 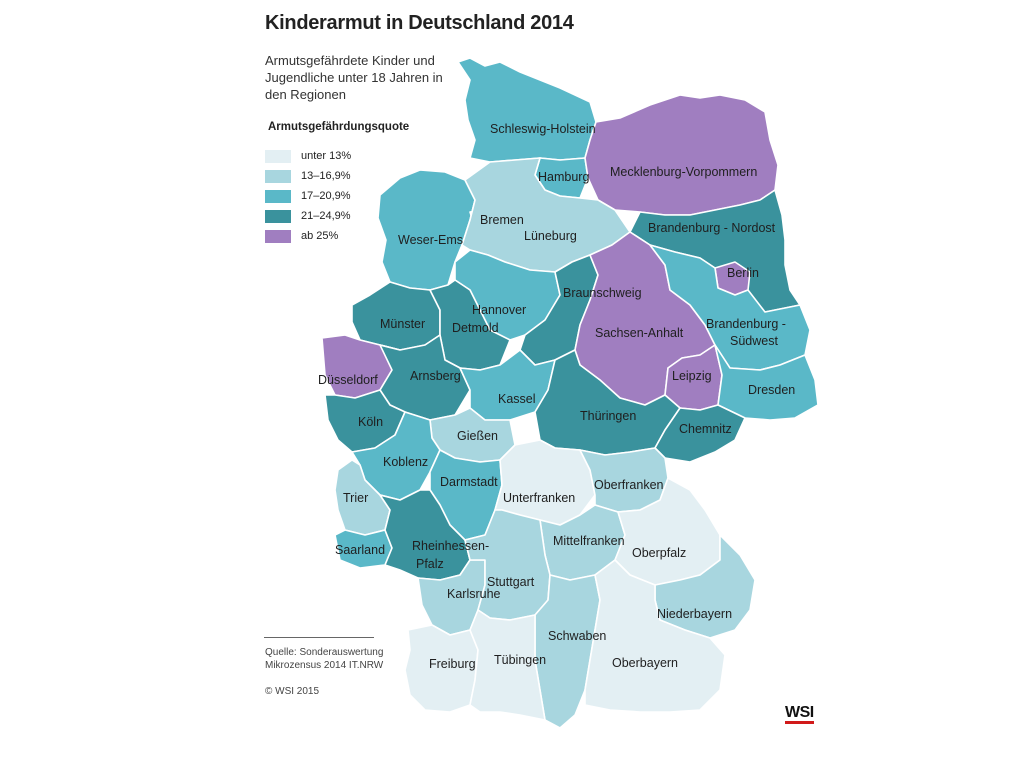 I want to click on label-rheinhessen-pfalz-1: Rheinhessen-, so click(x=450, y=546).